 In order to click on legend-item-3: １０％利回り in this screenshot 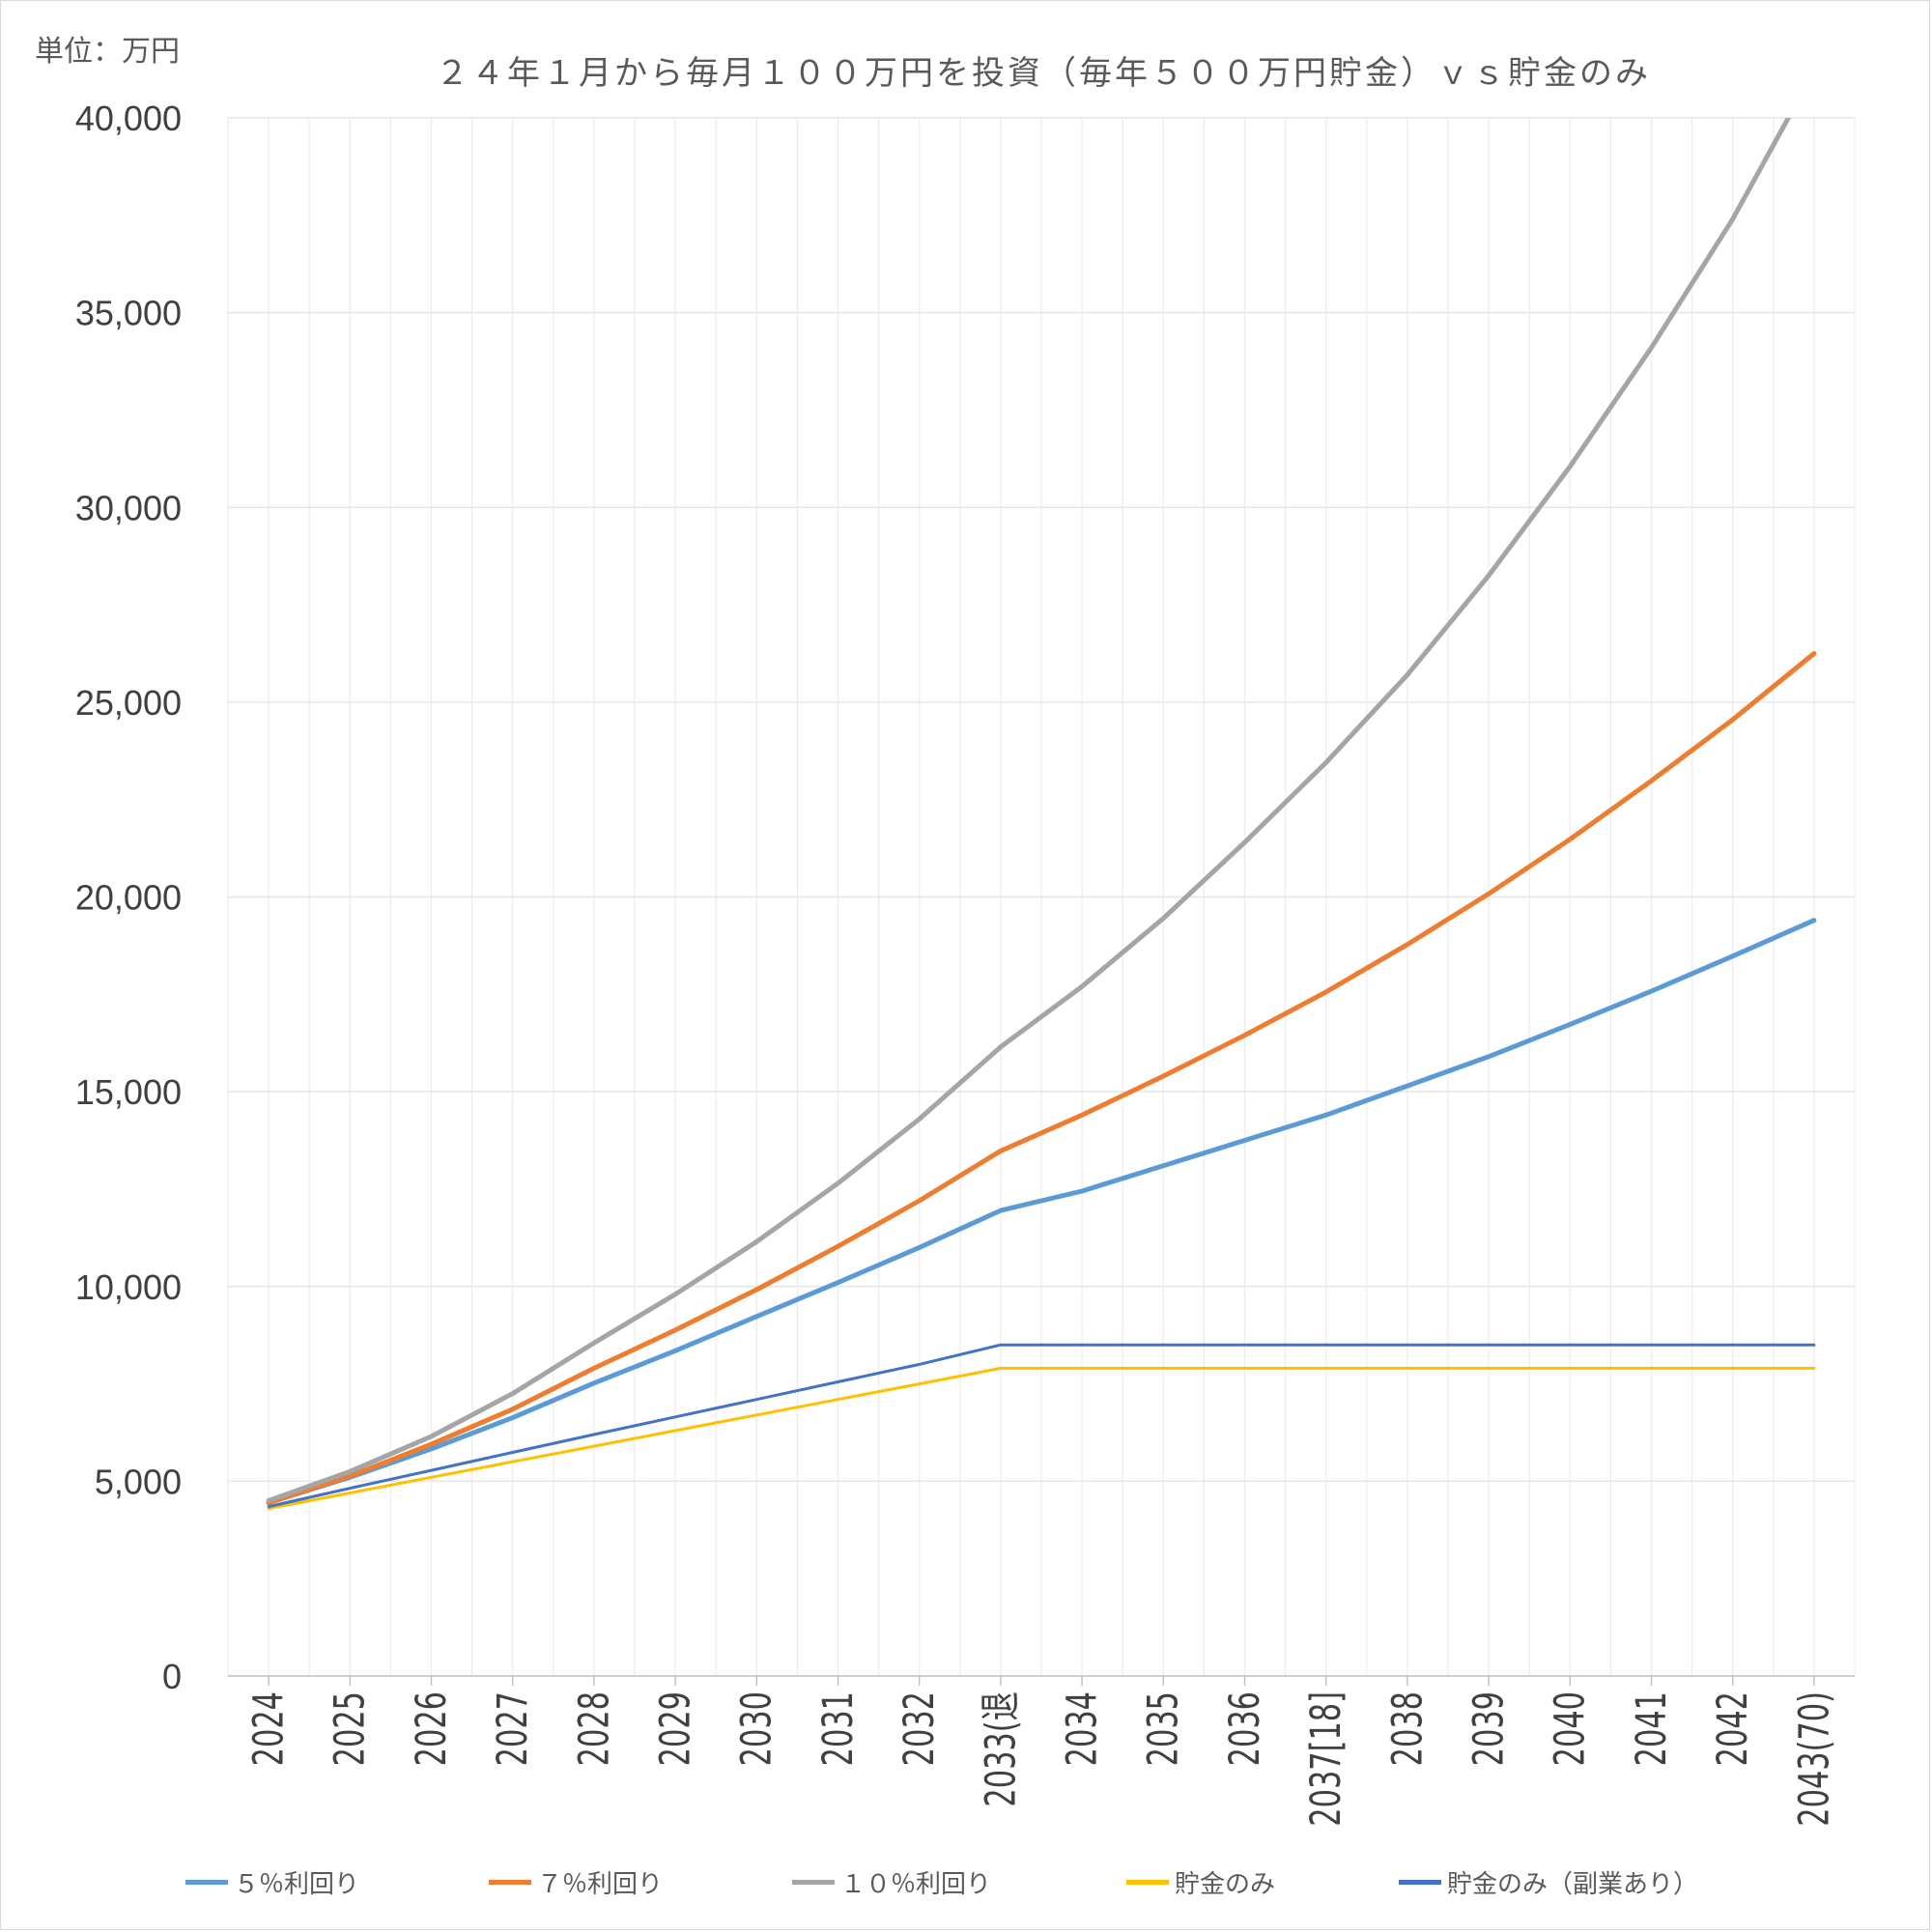, I will do `click(891, 1881)`.